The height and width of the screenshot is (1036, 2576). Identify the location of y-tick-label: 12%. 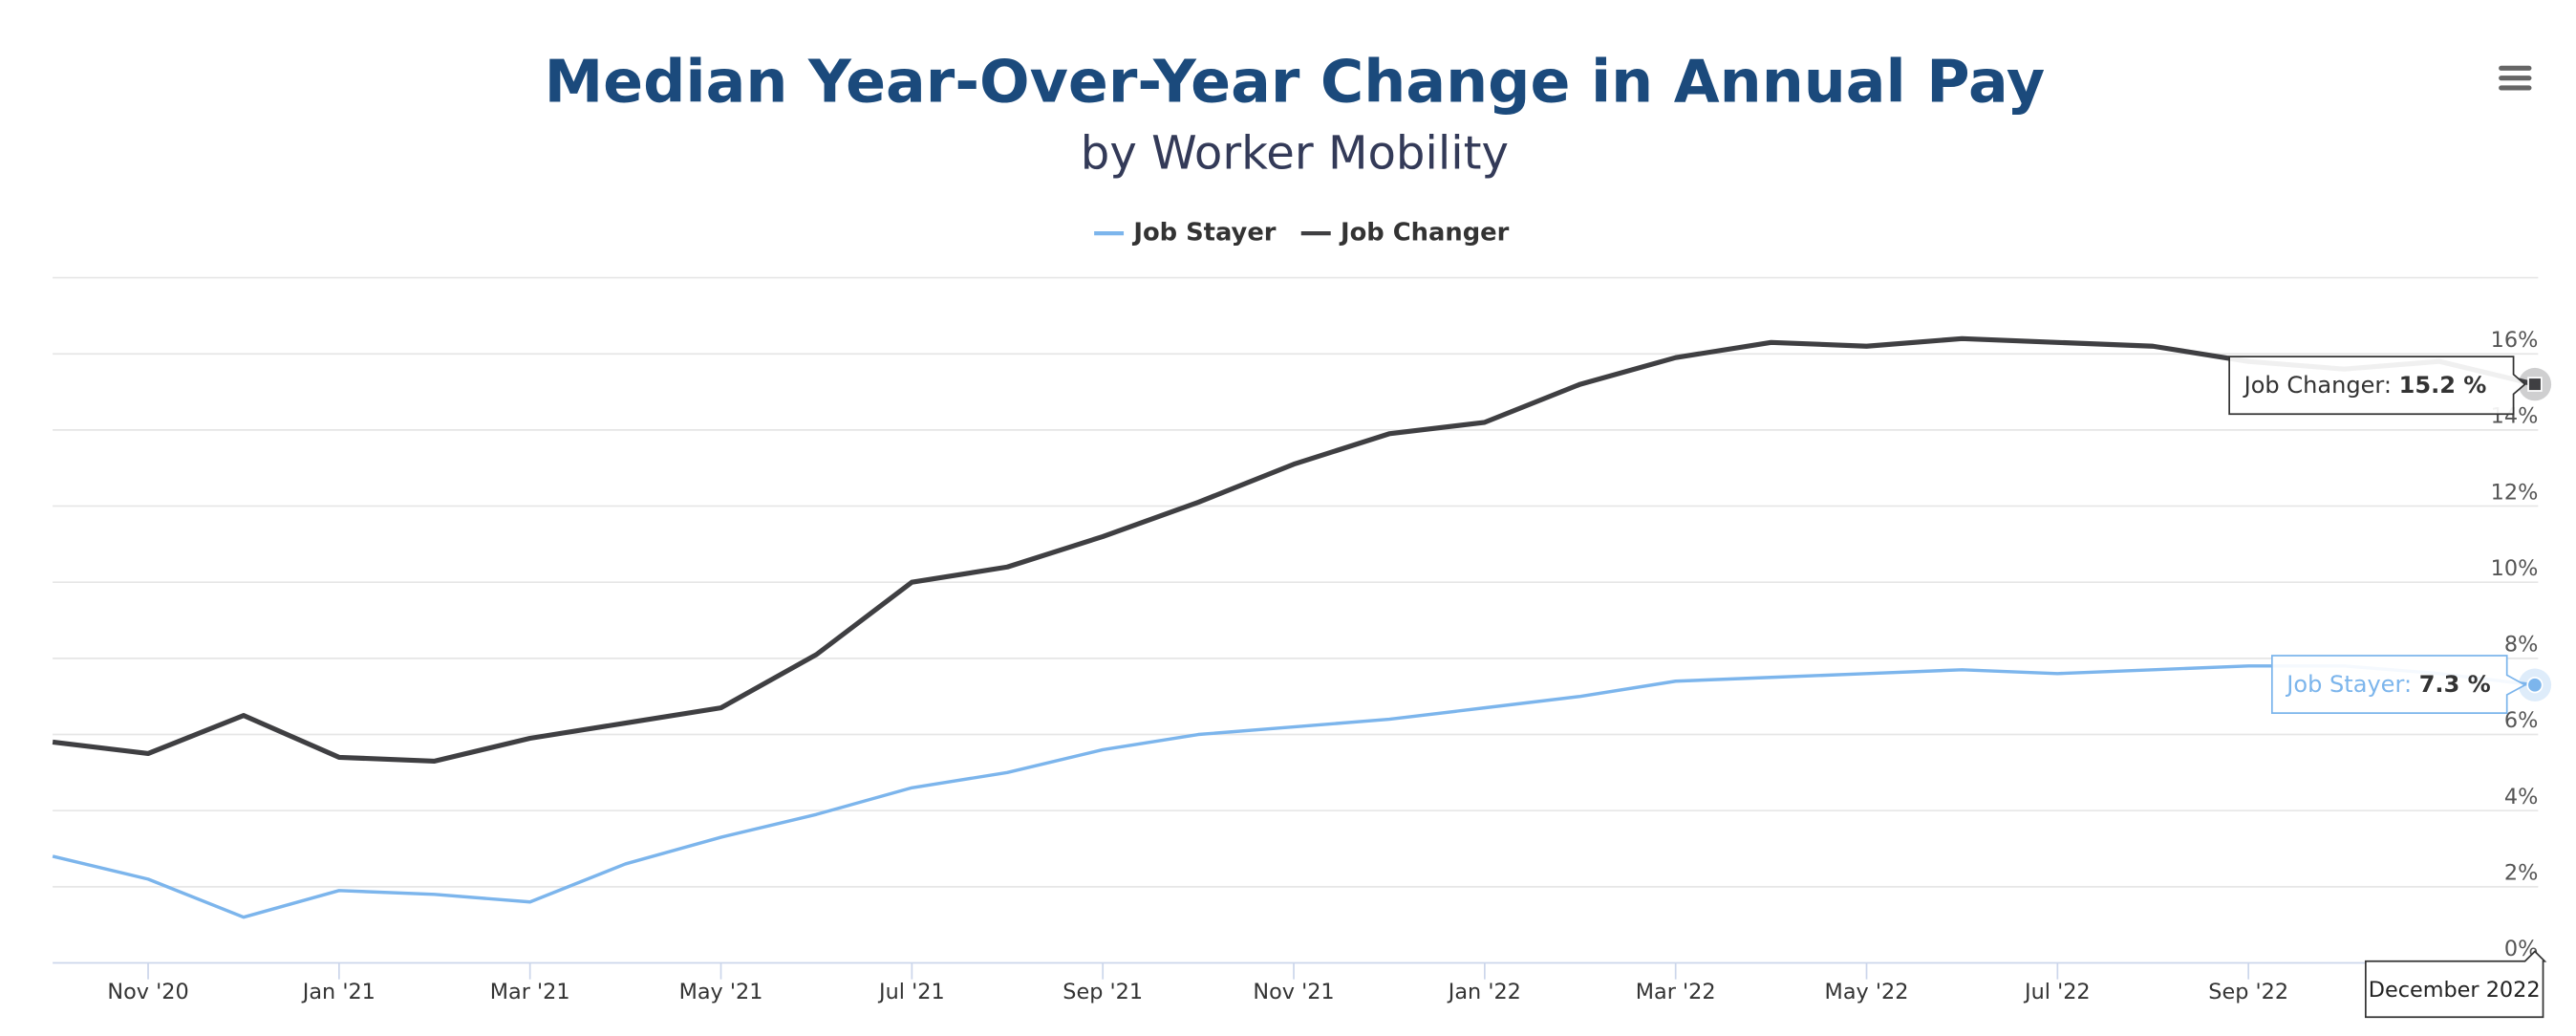
(2515, 492).